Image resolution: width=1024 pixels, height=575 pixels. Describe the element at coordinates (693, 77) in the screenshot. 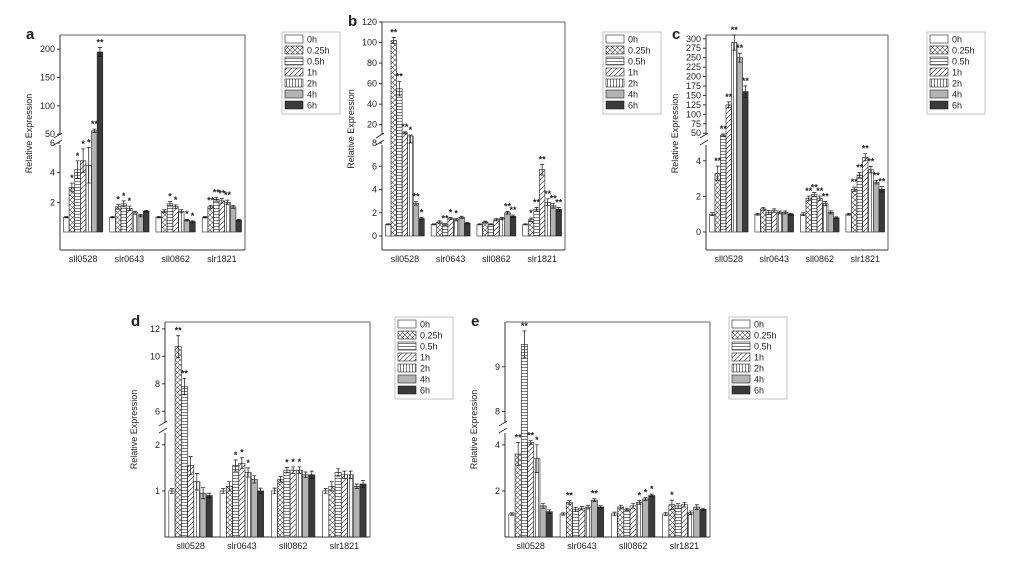

I see `y-tick-label: 200` at that location.